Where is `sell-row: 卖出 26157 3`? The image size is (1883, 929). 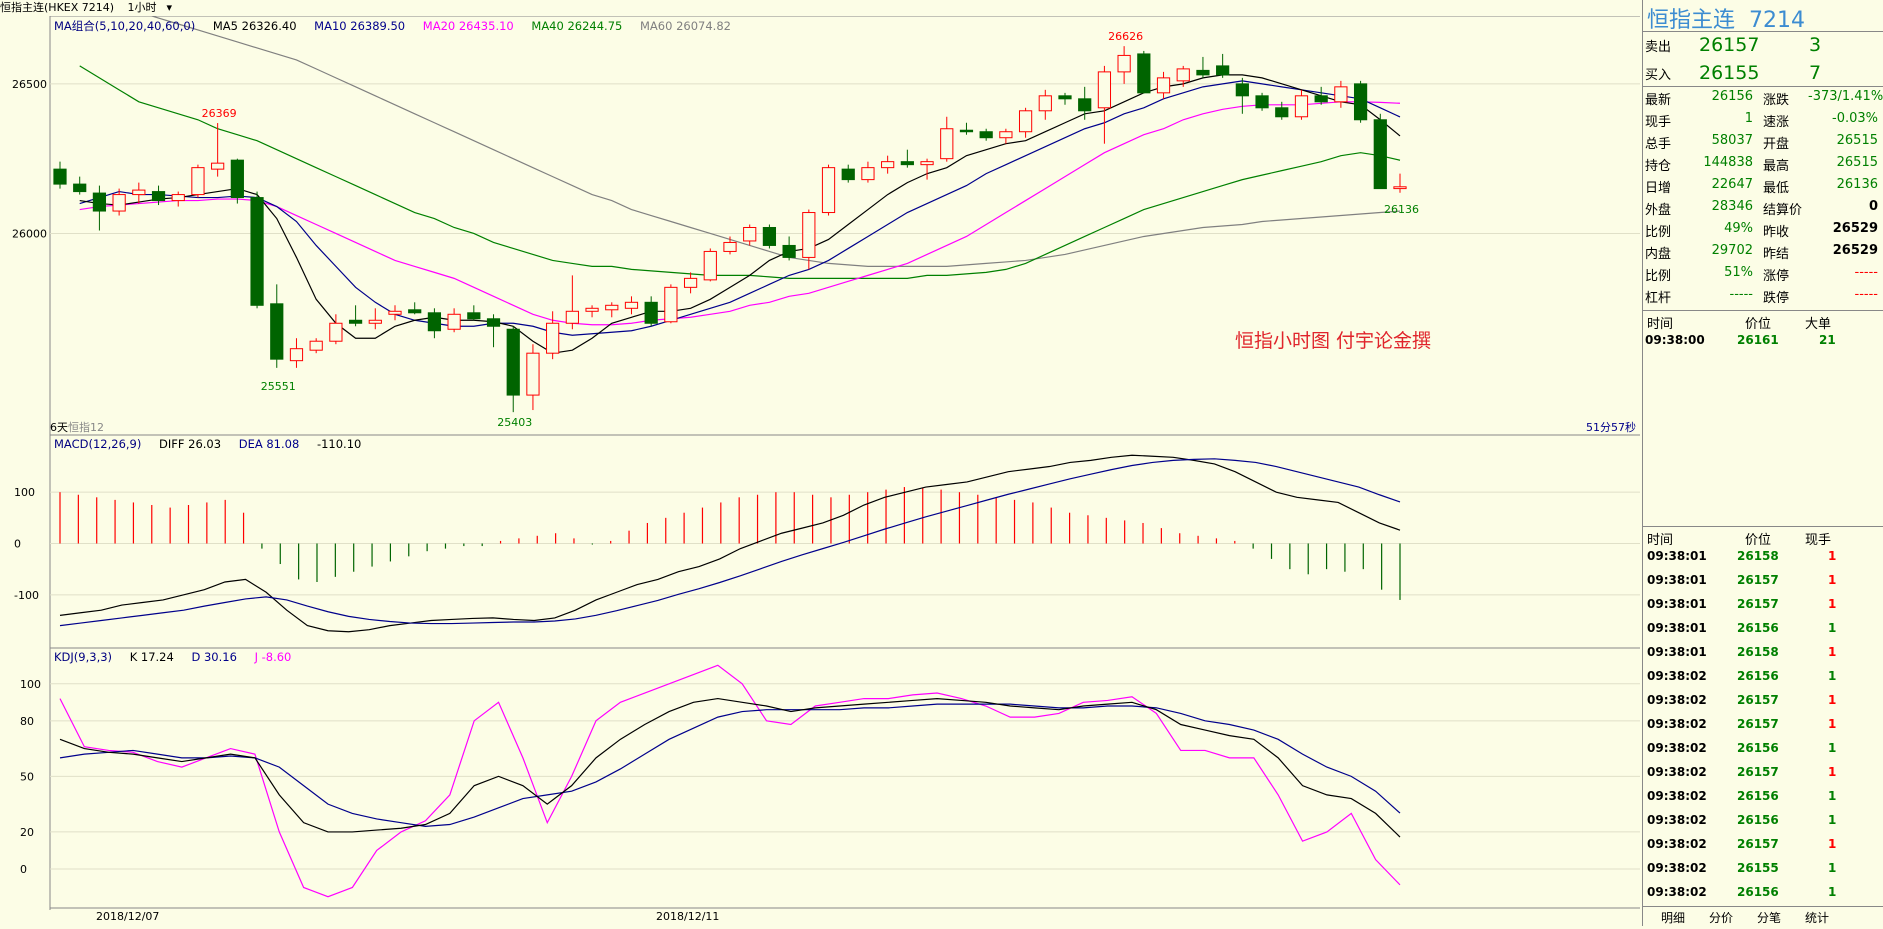
sell-row: 卖出 26157 3 is located at coordinates (1763, 45).